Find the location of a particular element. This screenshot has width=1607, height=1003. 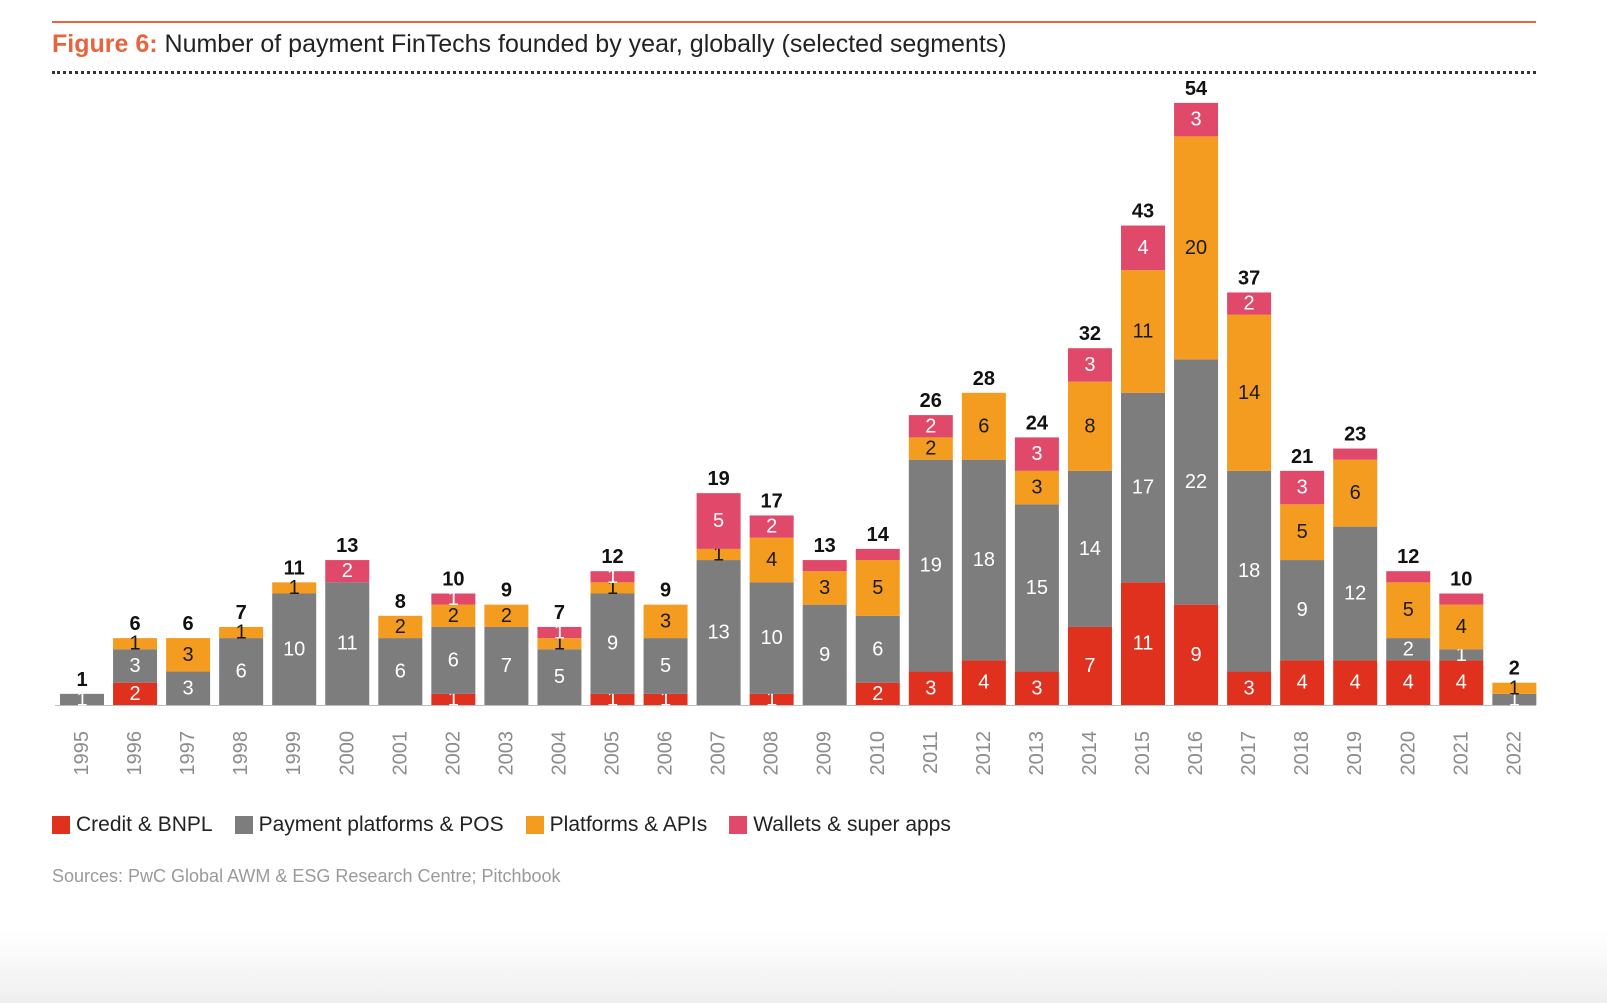

value-label-platforms-and-apis-2014: 8 is located at coordinates (1089, 426).